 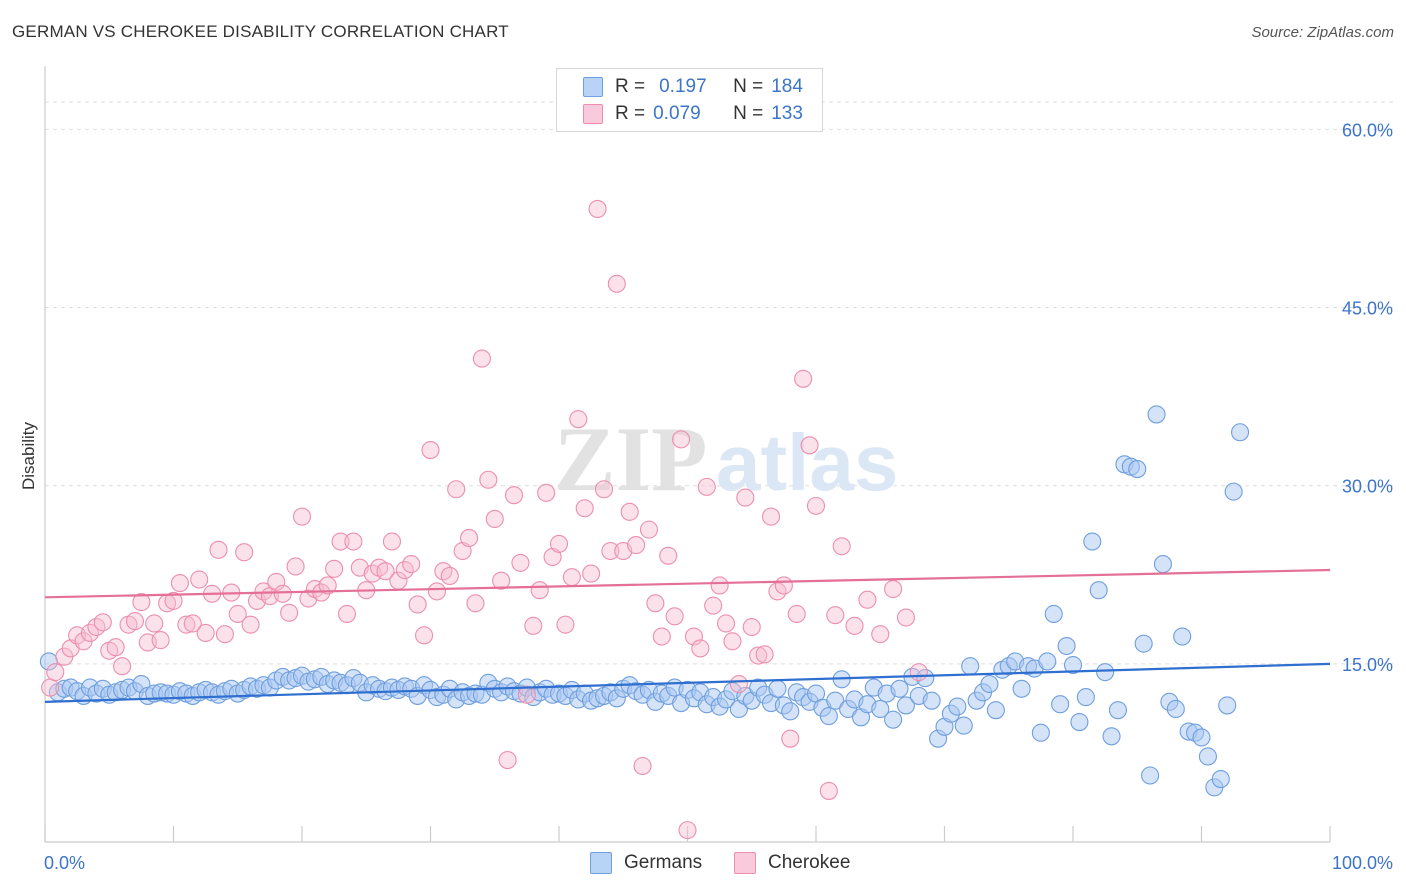 I want to click on watermark: ZIP atlas, so click(x=726, y=459).